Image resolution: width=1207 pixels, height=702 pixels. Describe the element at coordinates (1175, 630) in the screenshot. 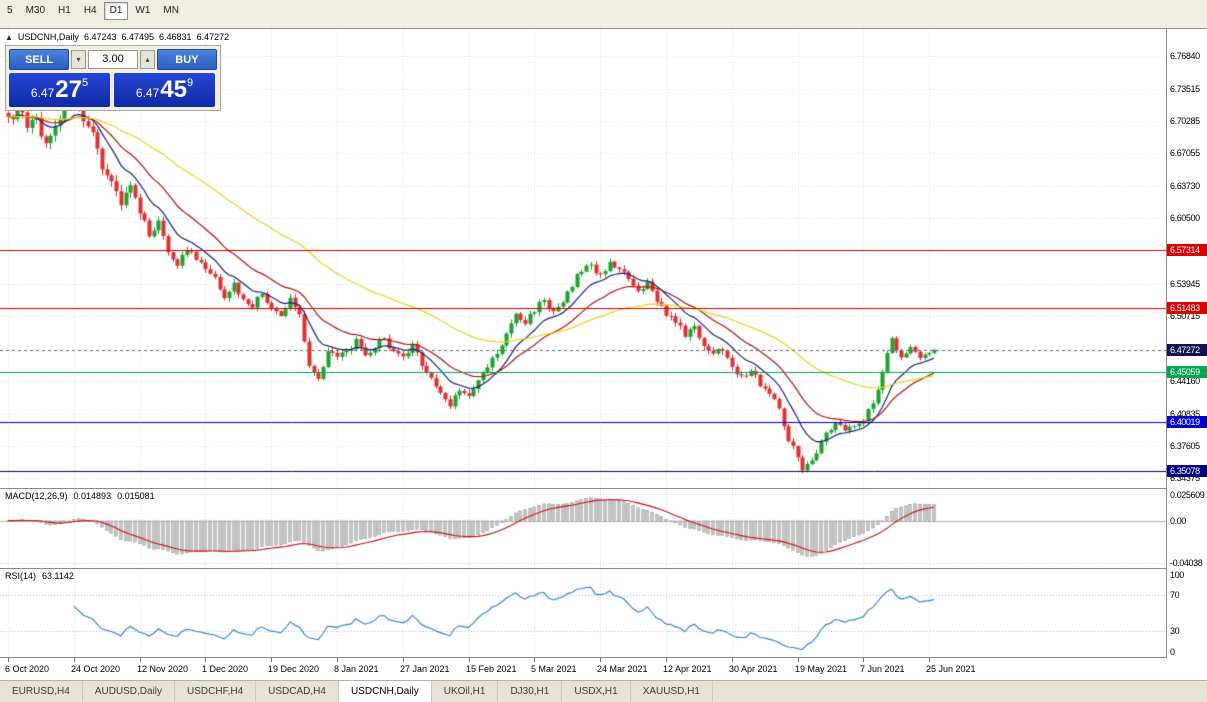

I see `rsi-scale-label: 30` at that location.